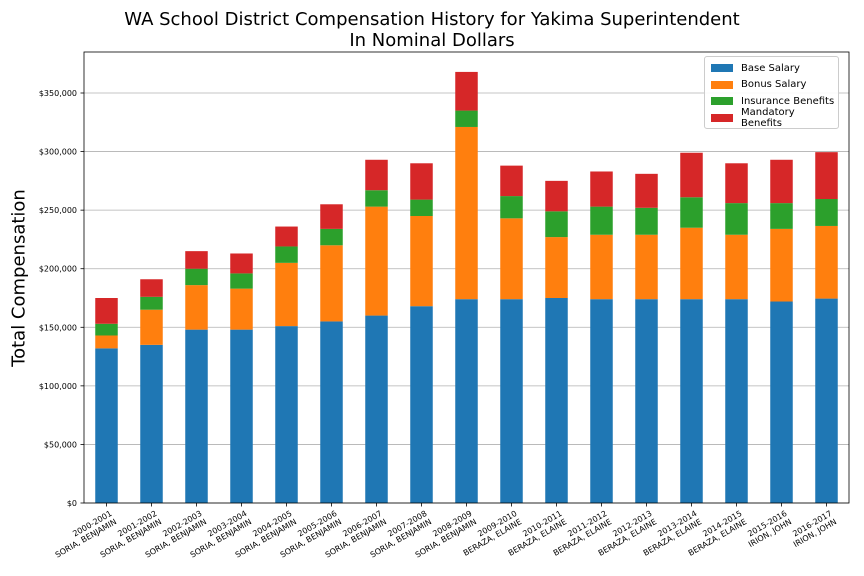  What do you see at coordinates (812, 529) in the screenshot?
I see `x-tick-label: 2016-2017IRION, JOHN` at bounding box center [812, 529].